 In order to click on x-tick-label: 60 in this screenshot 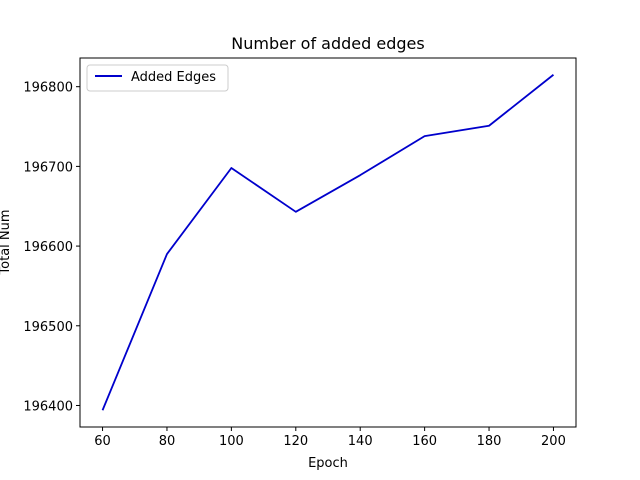, I will do `click(102, 441)`.